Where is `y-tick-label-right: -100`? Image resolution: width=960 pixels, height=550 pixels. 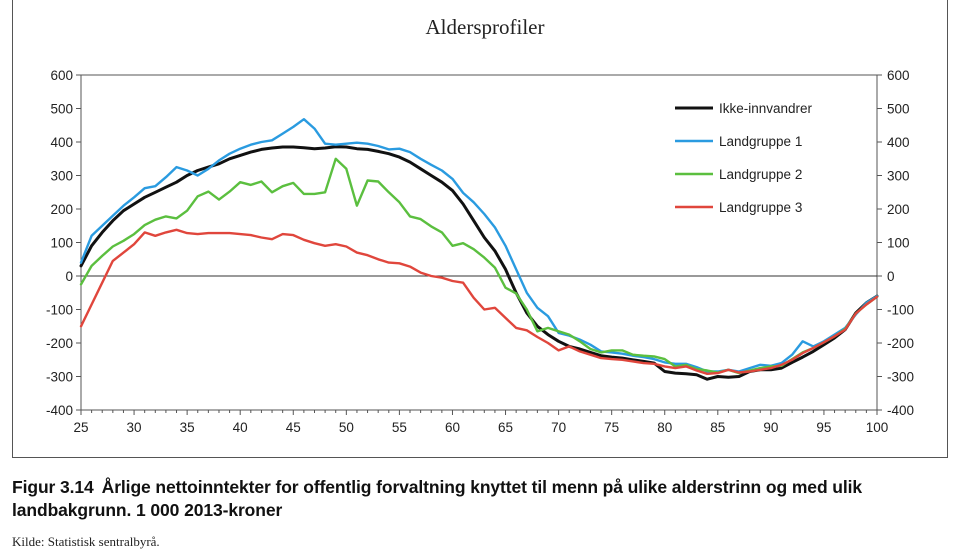
y-tick-label-right: -100 is located at coordinates (900, 310).